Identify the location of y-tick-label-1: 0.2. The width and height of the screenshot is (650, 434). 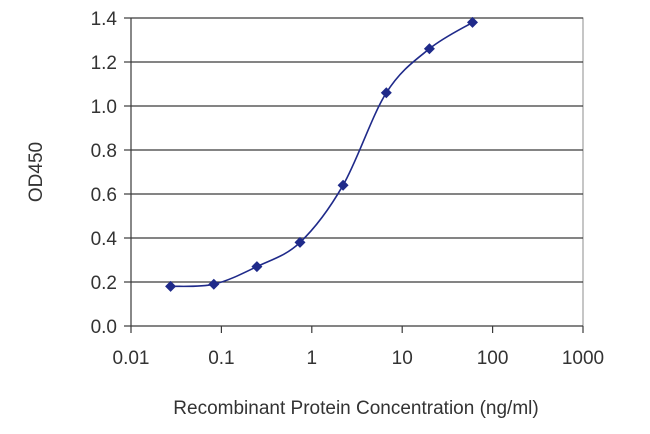
(104, 283).